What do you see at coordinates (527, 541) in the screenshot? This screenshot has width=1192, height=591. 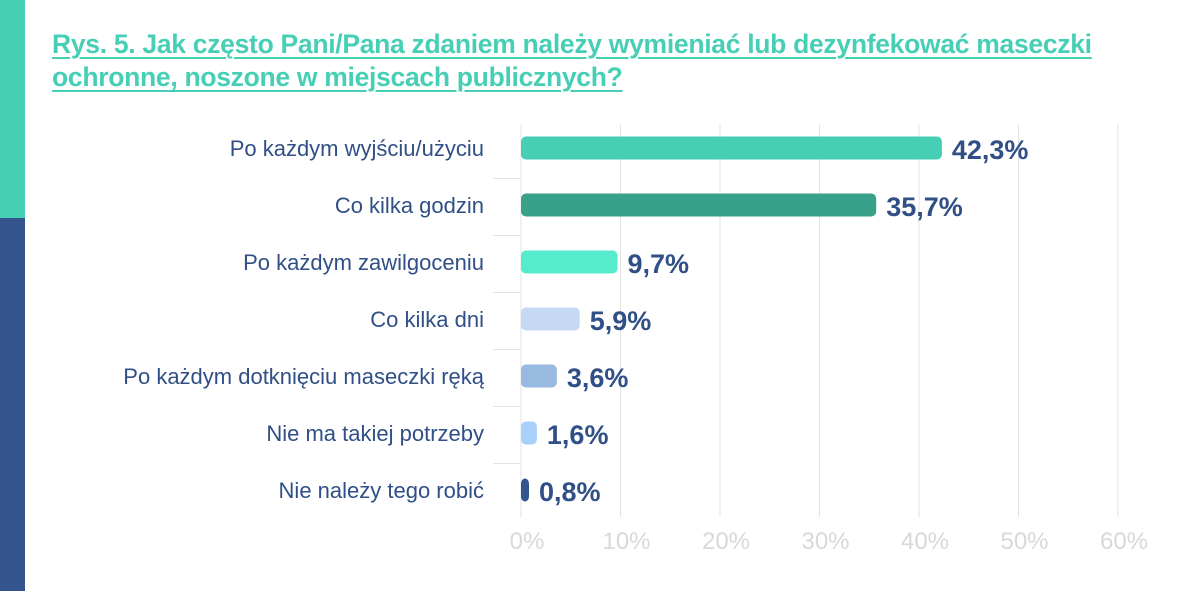 I see `x-tick-label: 0%` at bounding box center [527, 541].